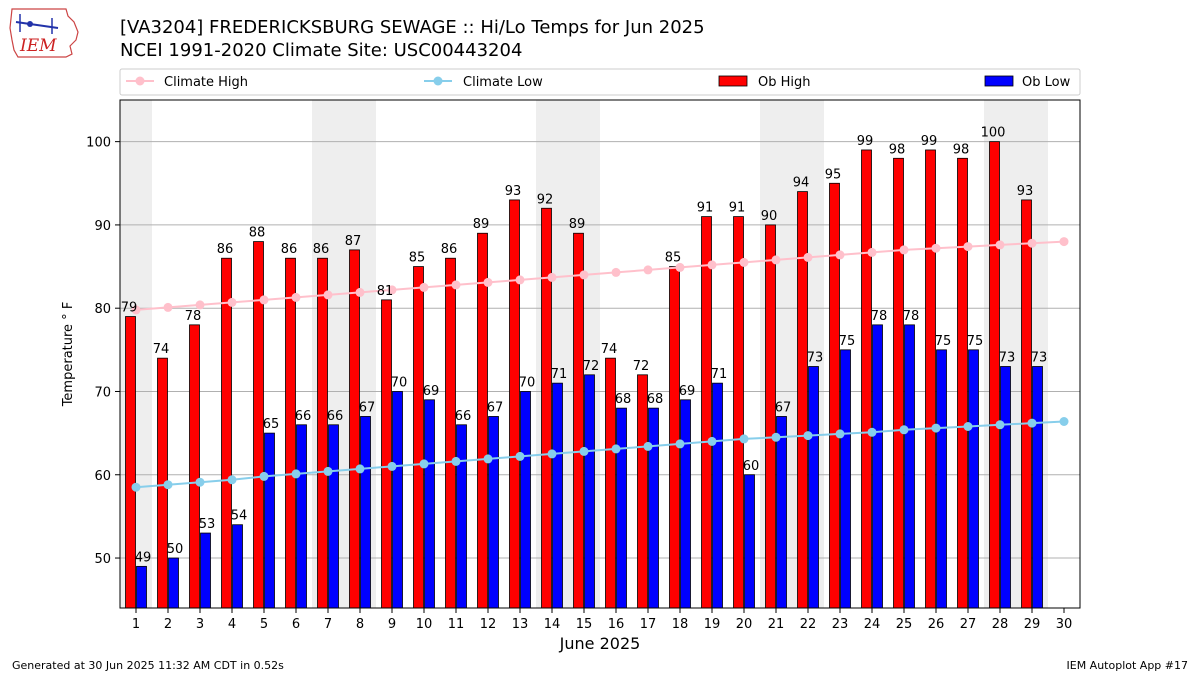 Image resolution: width=1200 pixels, height=675 pixels. Describe the element at coordinates (328, 624) in the screenshot. I see `x-tick-label-7: 7` at that location.